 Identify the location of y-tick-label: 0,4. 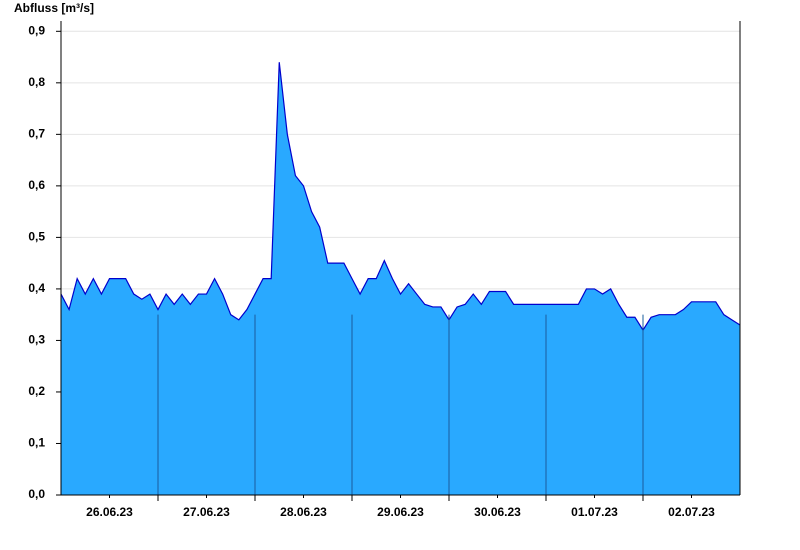
(36, 288).